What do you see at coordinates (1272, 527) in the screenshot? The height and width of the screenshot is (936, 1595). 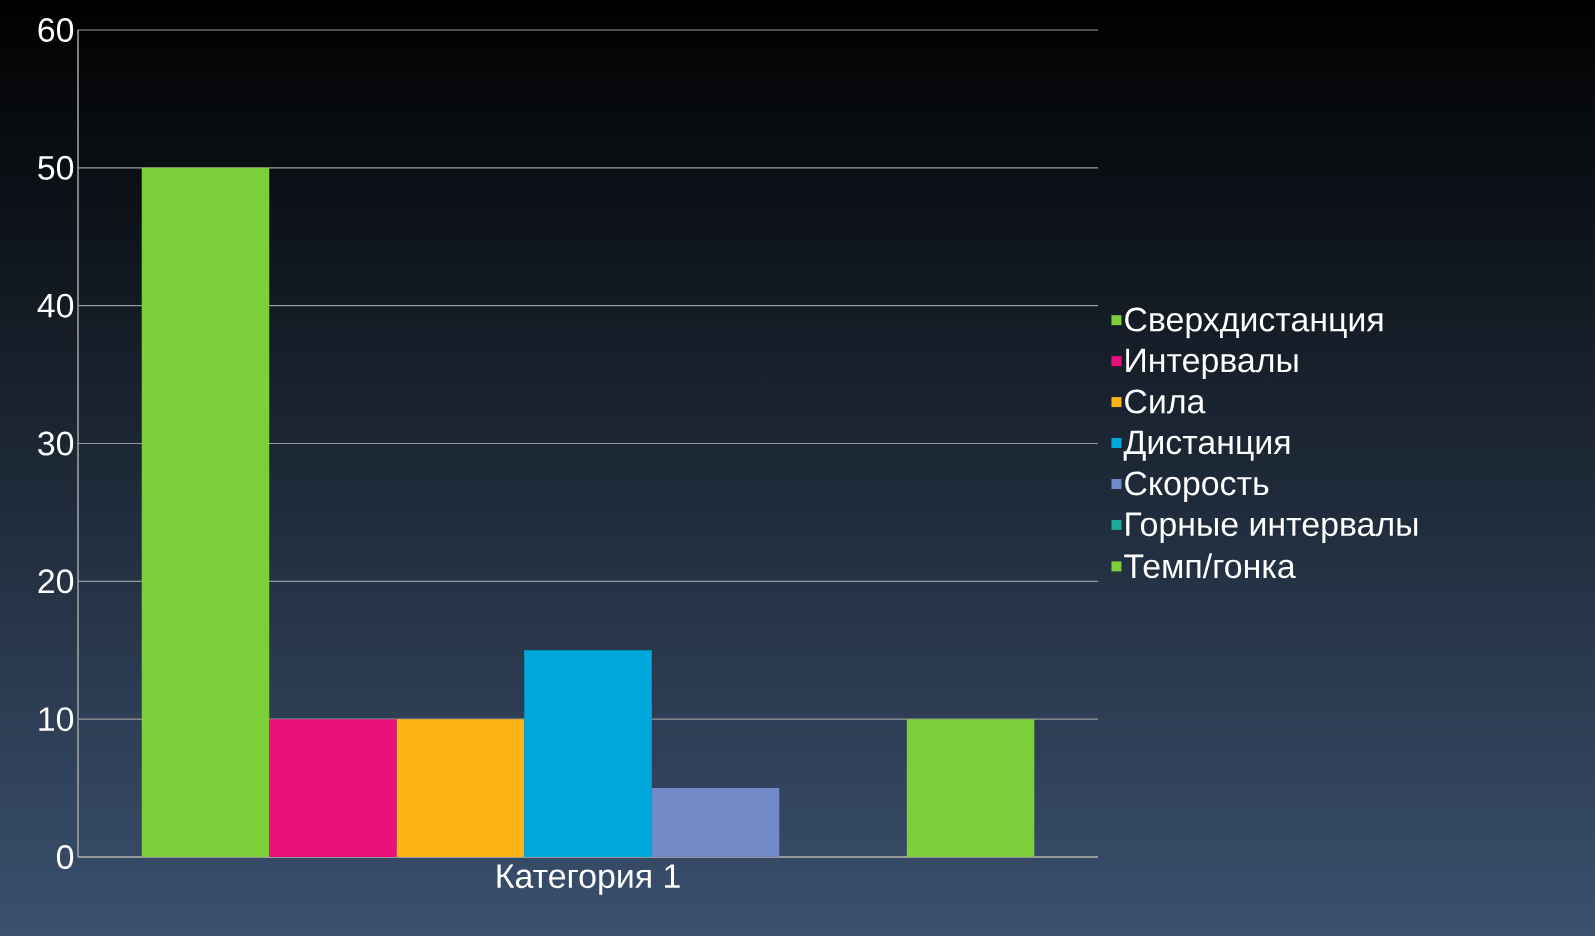 I see `legend-label: Горные интервалы` at bounding box center [1272, 527].